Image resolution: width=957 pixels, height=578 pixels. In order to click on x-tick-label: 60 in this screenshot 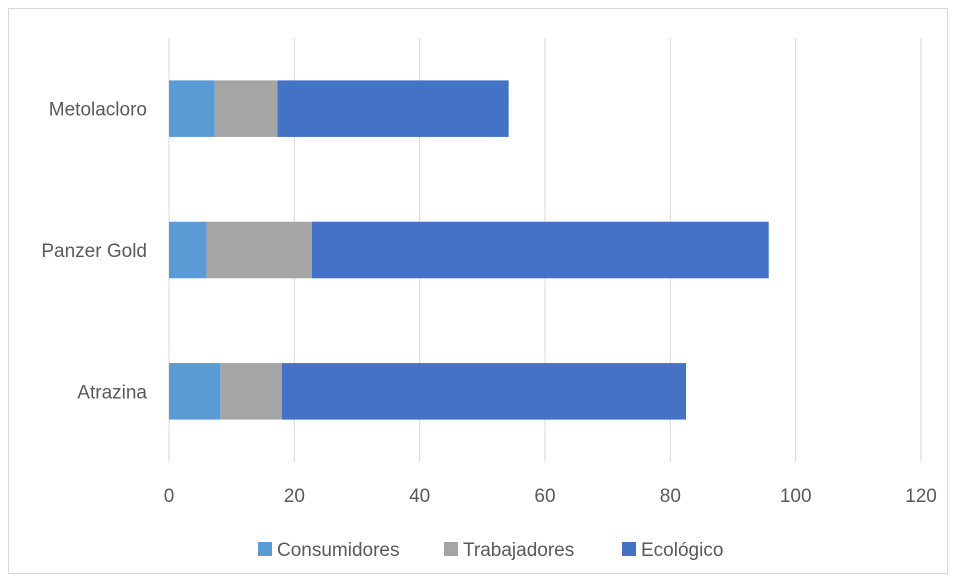, I will do `click(544, 496)`.